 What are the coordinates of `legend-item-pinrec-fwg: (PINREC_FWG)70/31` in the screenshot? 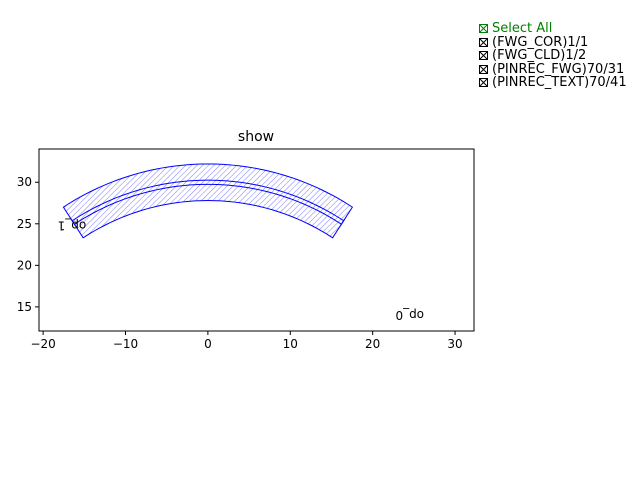 It's located at (553, 69).